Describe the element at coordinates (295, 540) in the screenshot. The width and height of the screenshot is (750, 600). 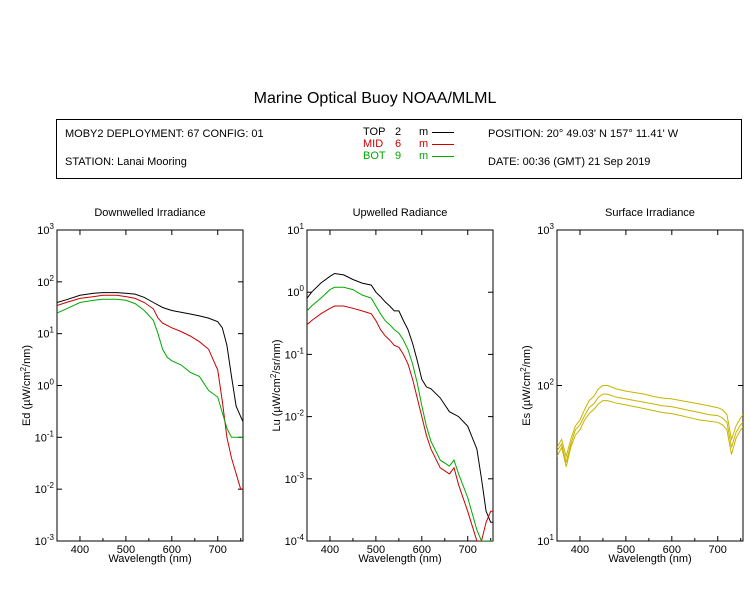
I see `y-tick-label: 10⁻⁴` at that location.